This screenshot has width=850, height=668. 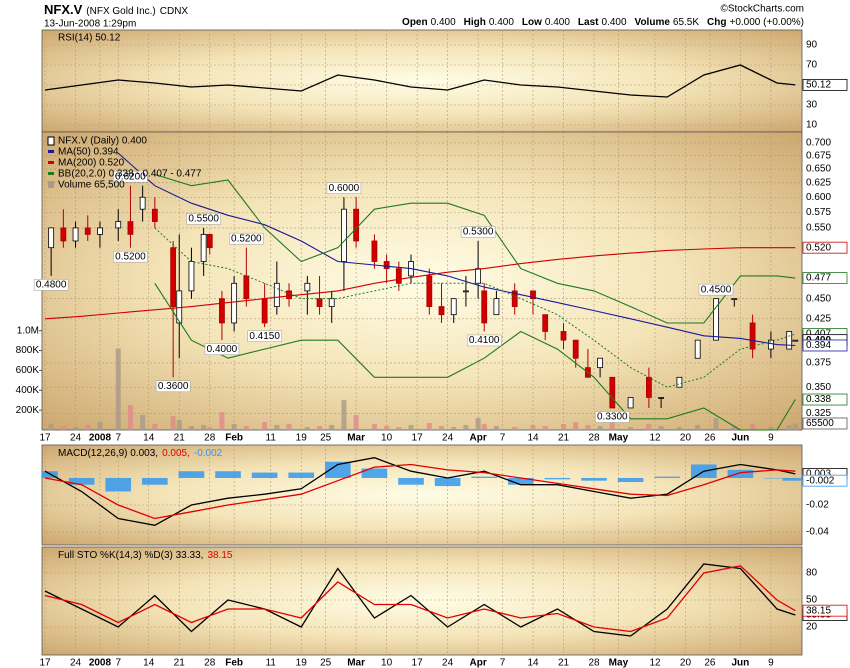 I want to click on last-value-label: 38.15, so click(x=818, y=610).